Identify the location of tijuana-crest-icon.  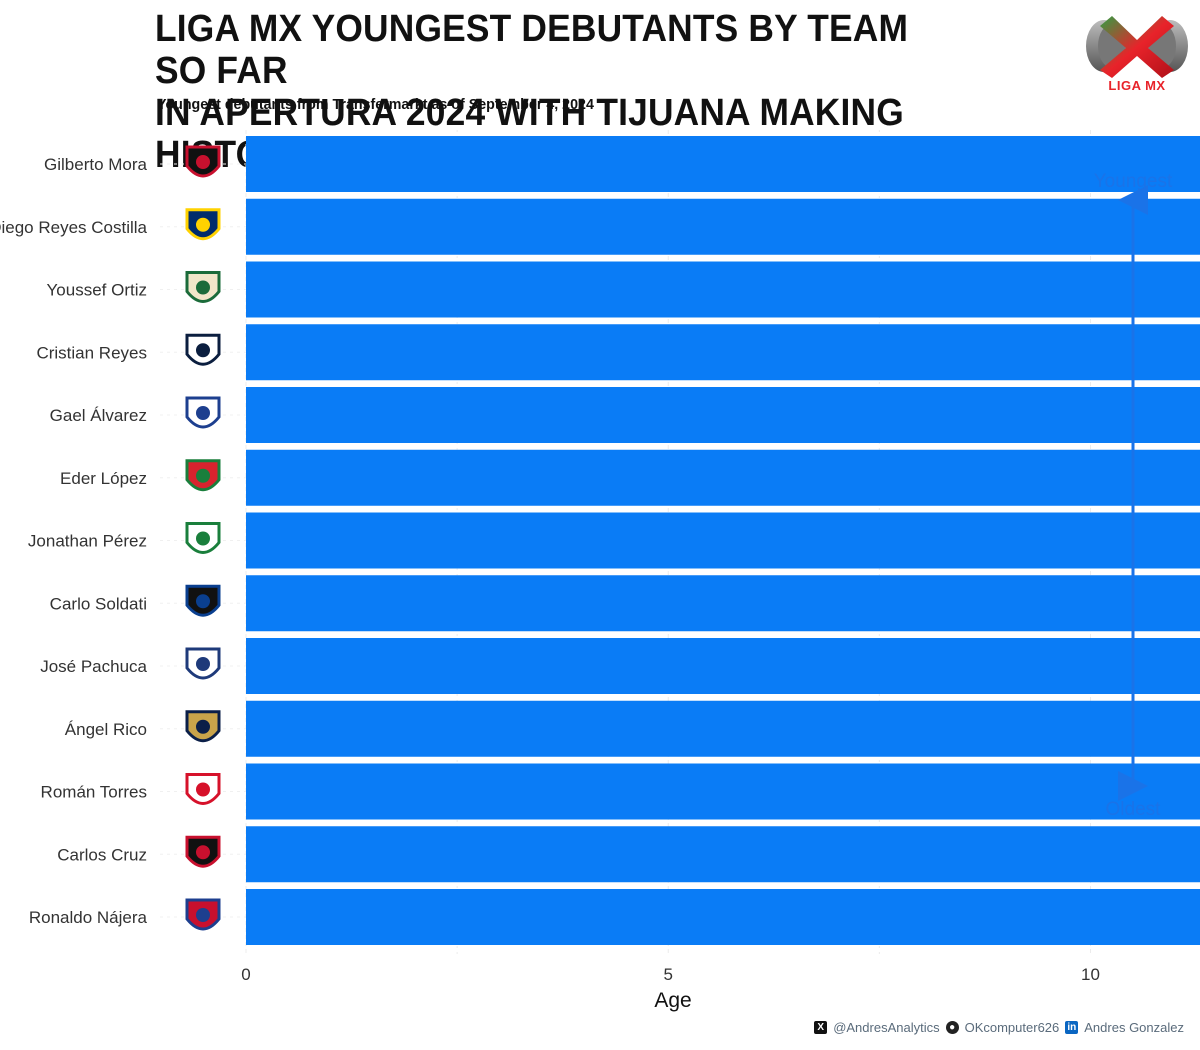
(203, 161).